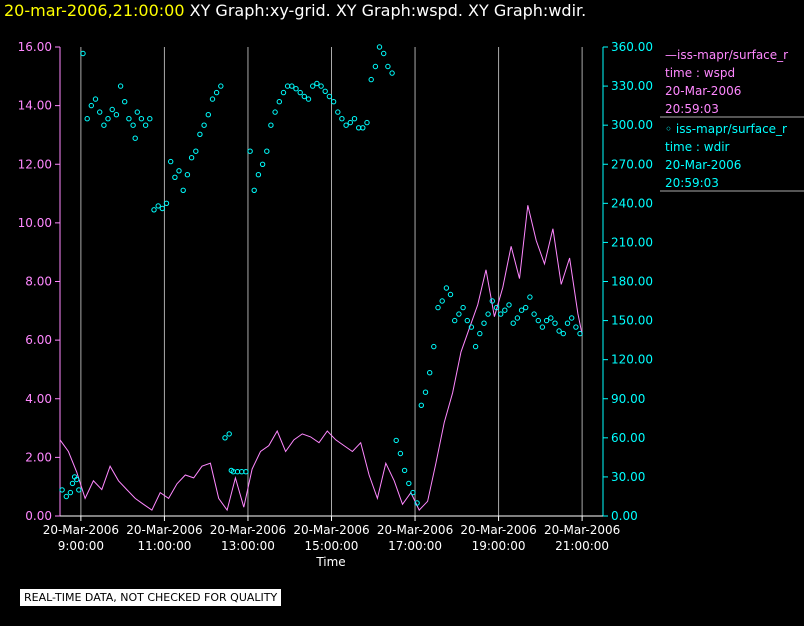 This screenshot has width=804, height=626. Describe the element at coordinates (632, 242) in the screenshot. I see `y-right-tick-label: 210.00` at that location.